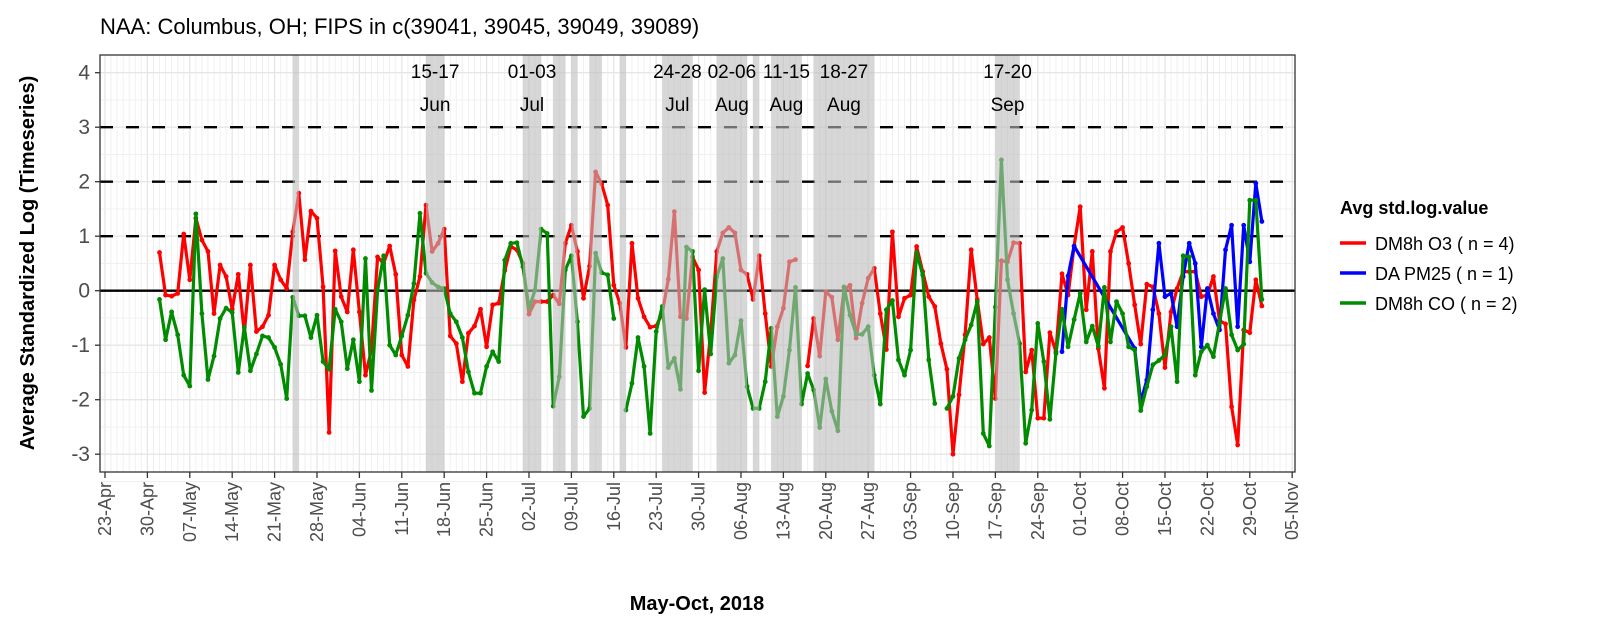 The height and width of the screenshot is (640, 1600). What do you see at coordinates (1445, 244) in the screenshot?
I see `legend-label: DM8h O3 ( n = 4)` at bounding box center [1445, 244].